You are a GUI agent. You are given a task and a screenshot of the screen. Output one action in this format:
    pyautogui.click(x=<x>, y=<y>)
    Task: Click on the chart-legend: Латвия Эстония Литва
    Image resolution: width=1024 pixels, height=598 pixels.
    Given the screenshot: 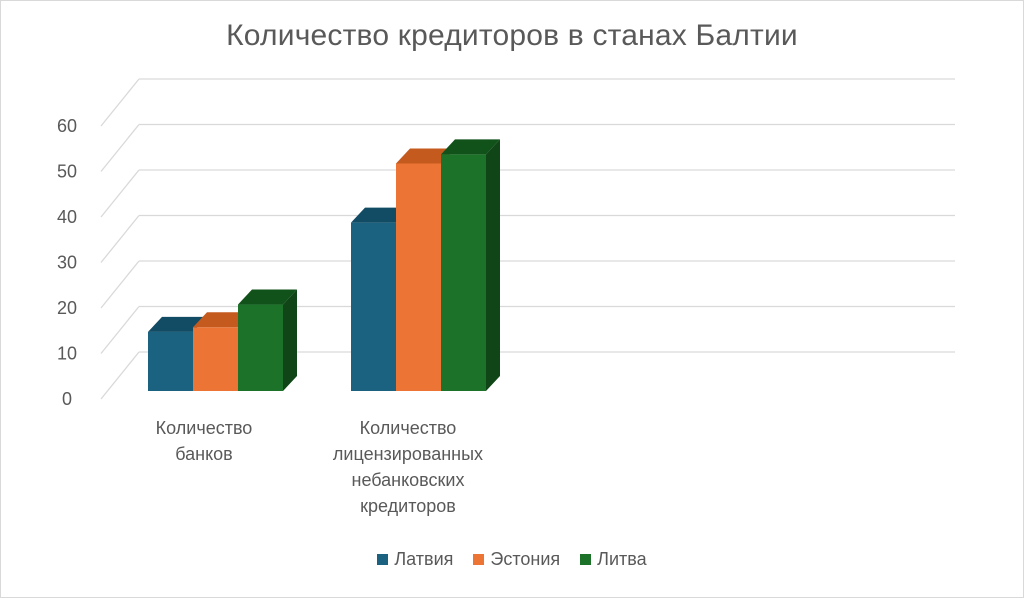 What is the action you would take?
    pyautogui.click(x=512, y=559)
    